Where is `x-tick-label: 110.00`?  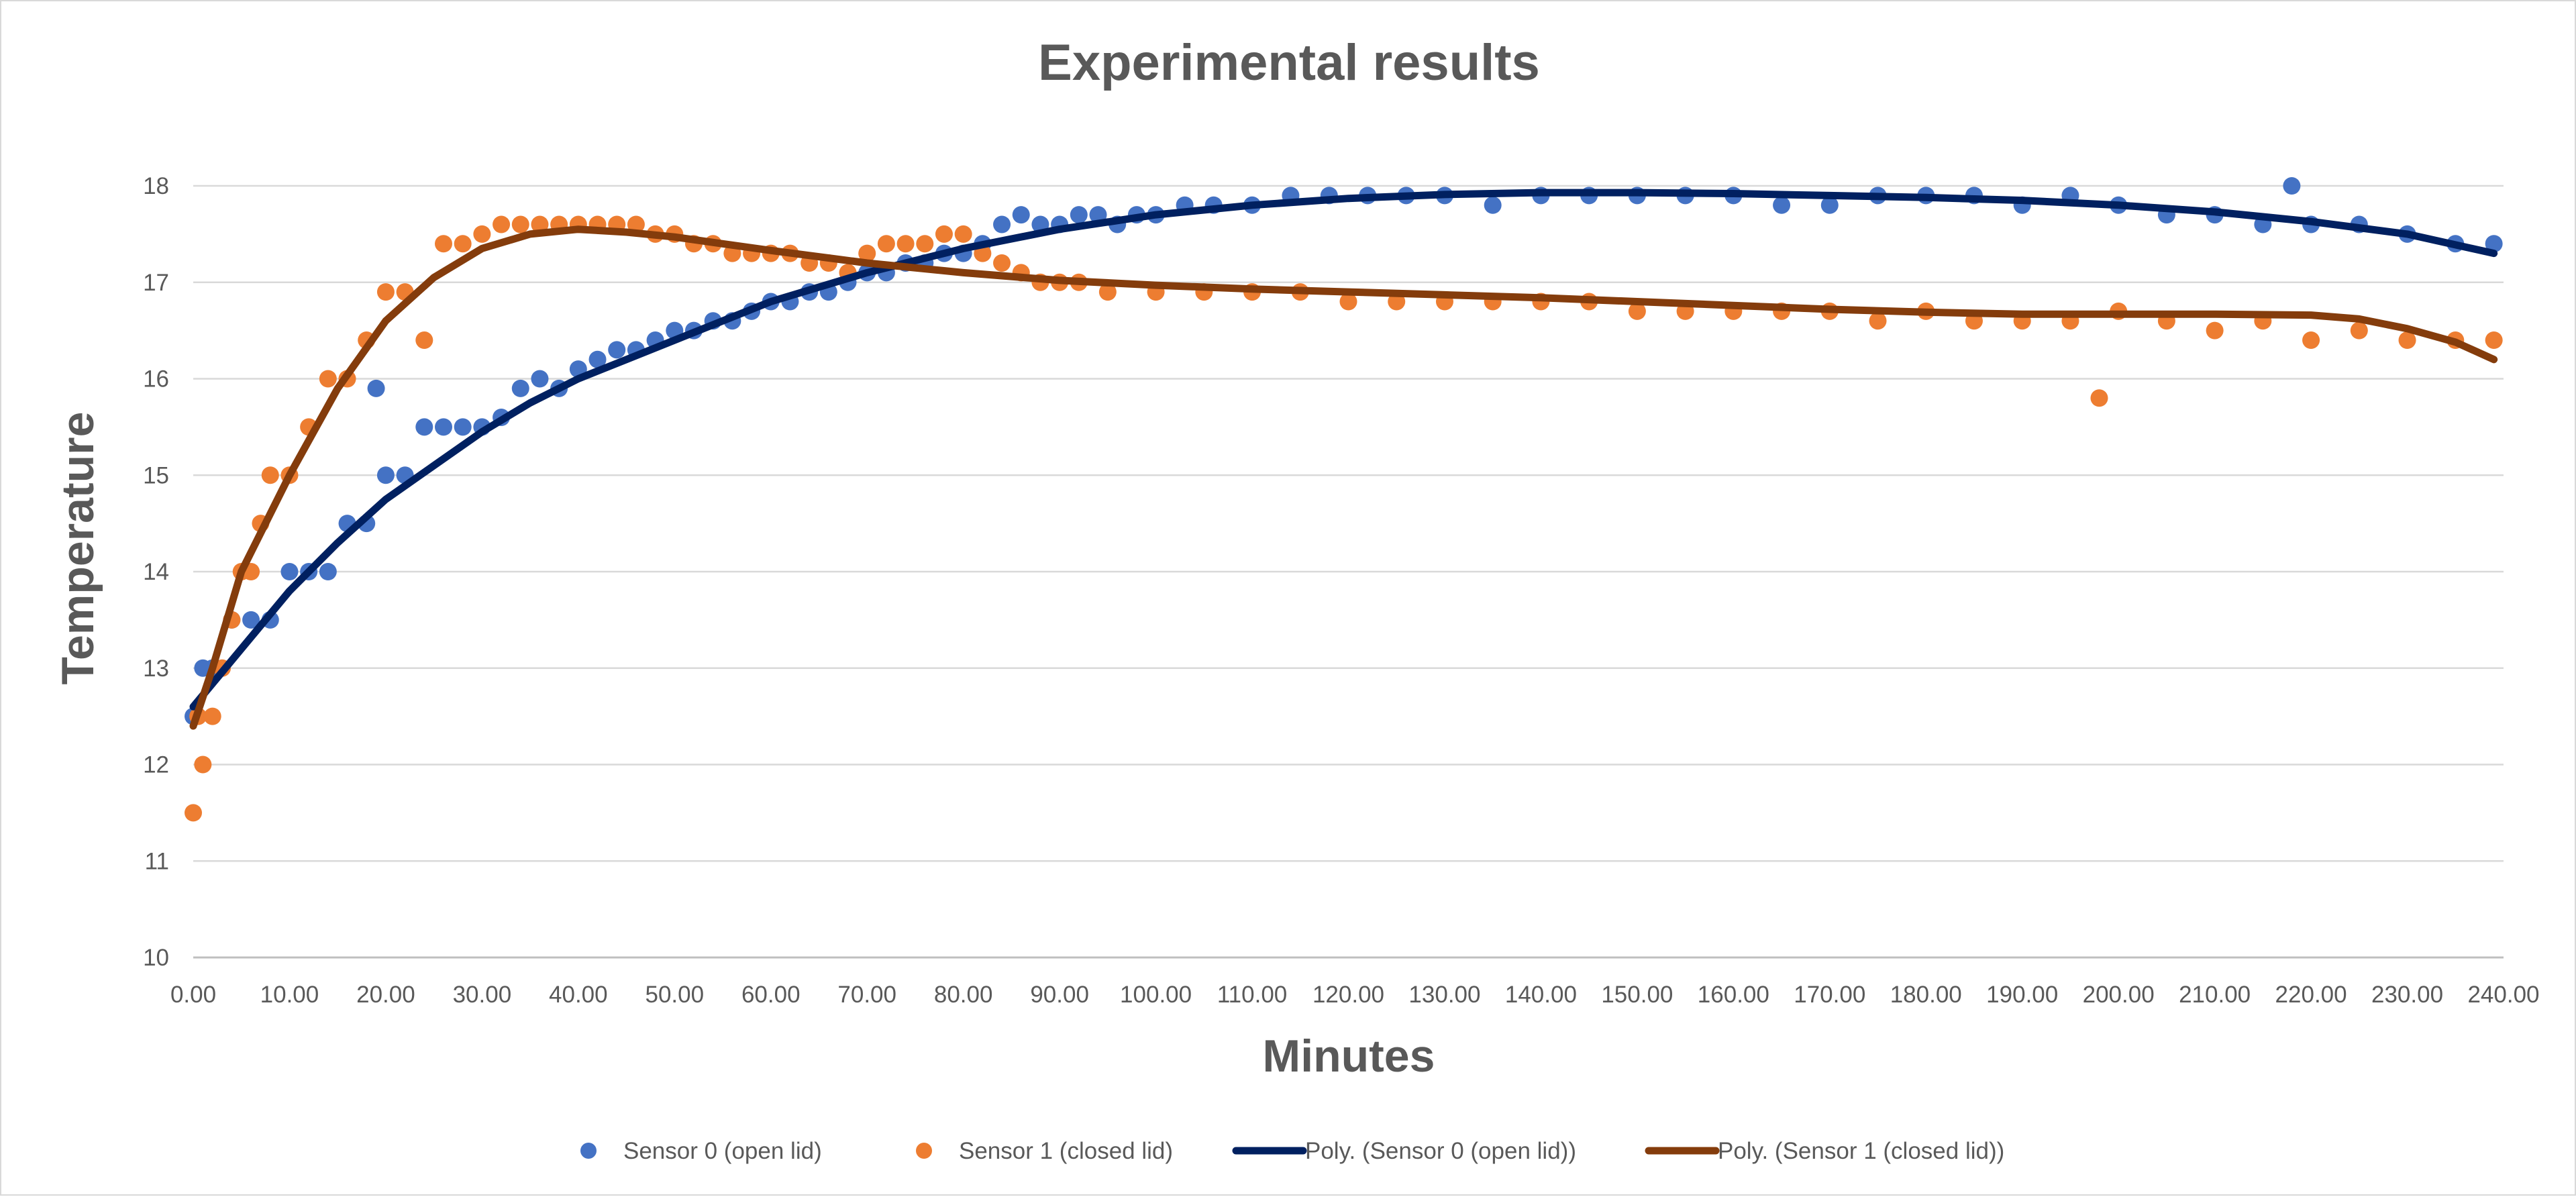 x-tick-label: 110.00 is located at coordinates (1252, 995).